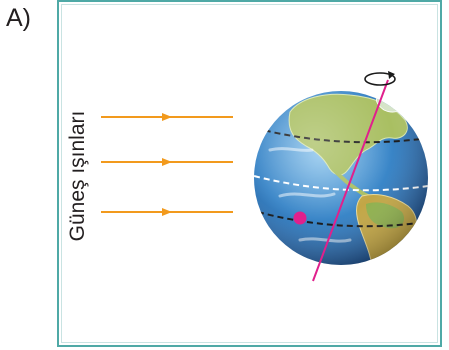 Image resolution: width=449 pixels, height=350 pixels. Describe the element at coordinates (380, 78) in the screenshot. I see `rotation-direction-arrow-icon` at that location.